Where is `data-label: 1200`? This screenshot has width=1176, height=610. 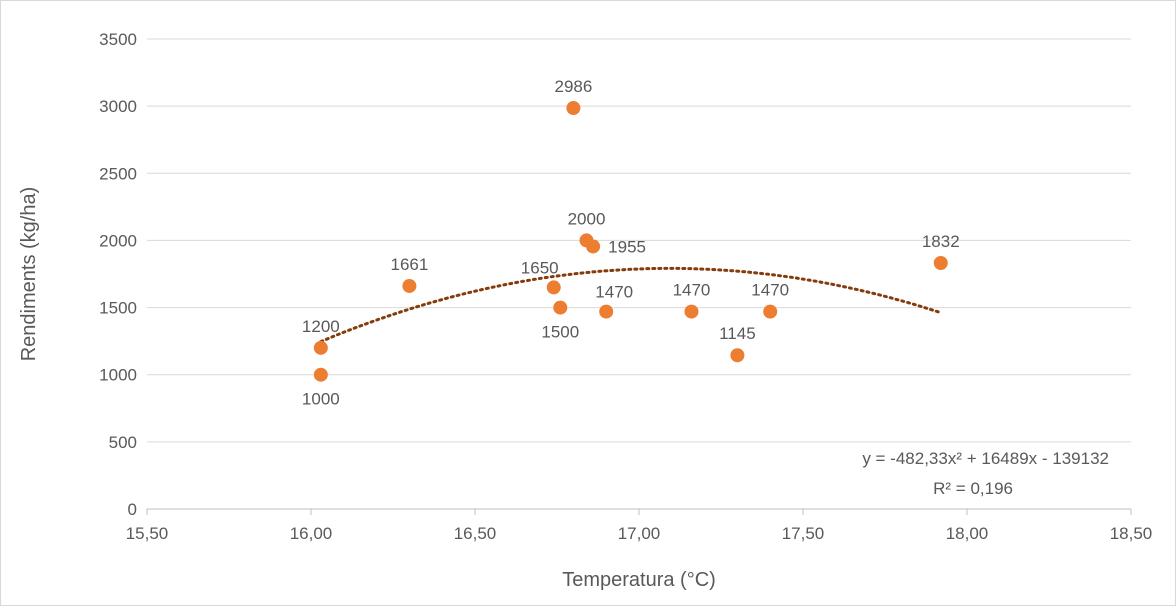
data-label: 1200 is located at coordinates (321, 326).